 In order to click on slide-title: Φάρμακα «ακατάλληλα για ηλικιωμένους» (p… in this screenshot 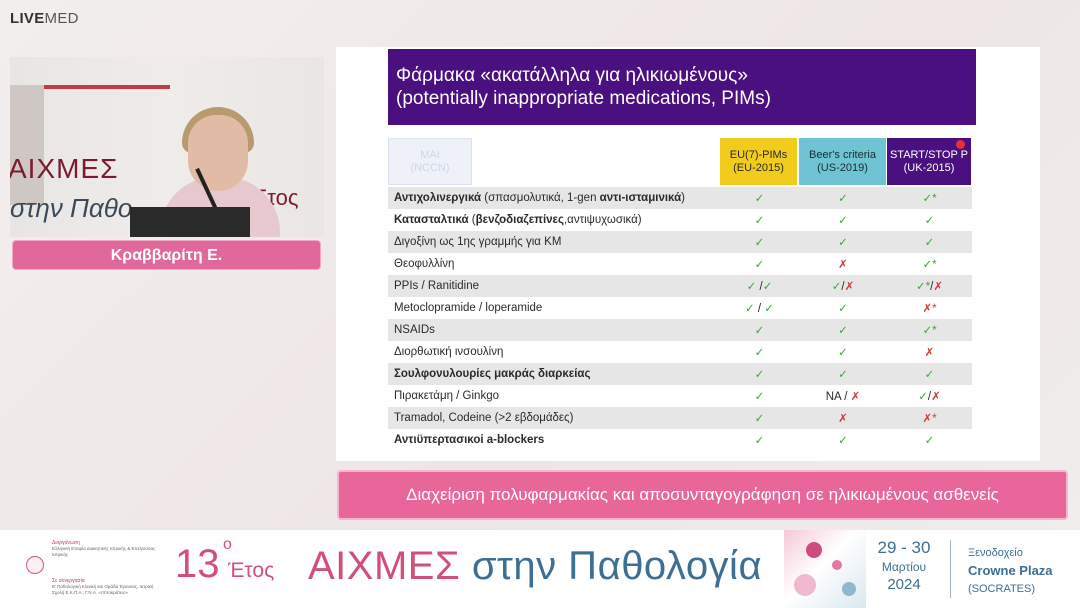, I will do `click(682, 87)`.